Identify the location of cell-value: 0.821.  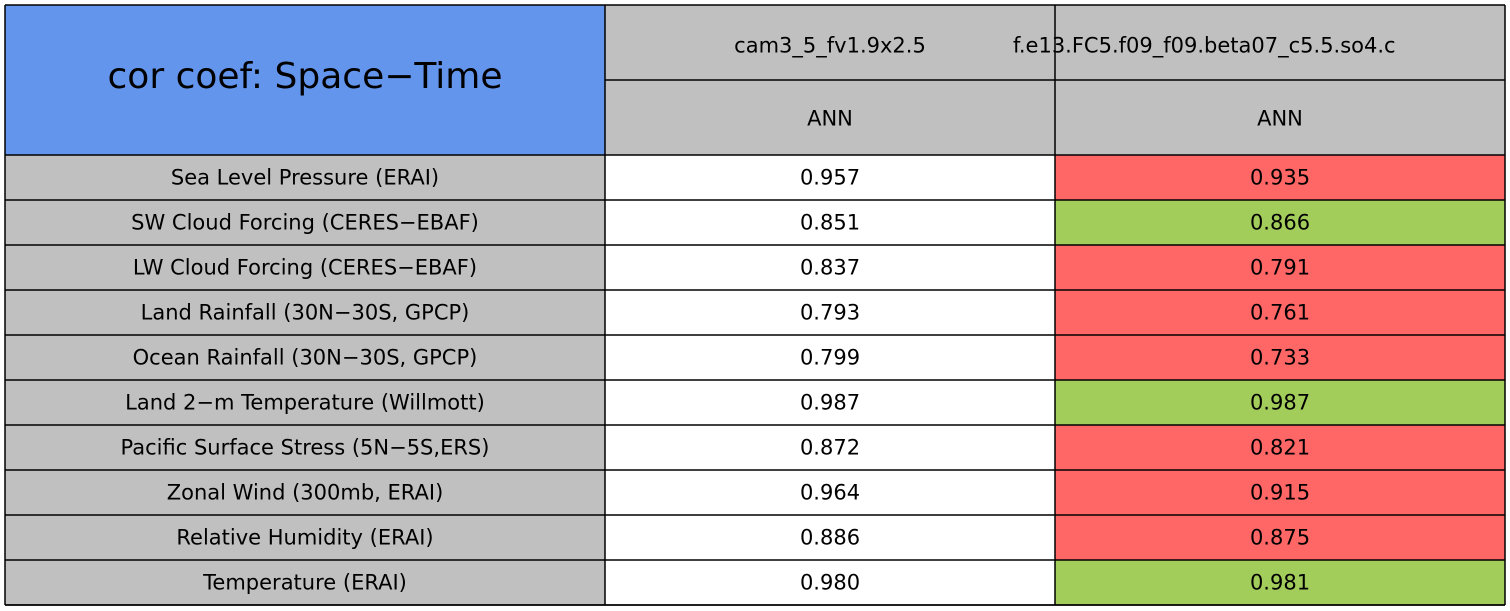
(1280, 448).